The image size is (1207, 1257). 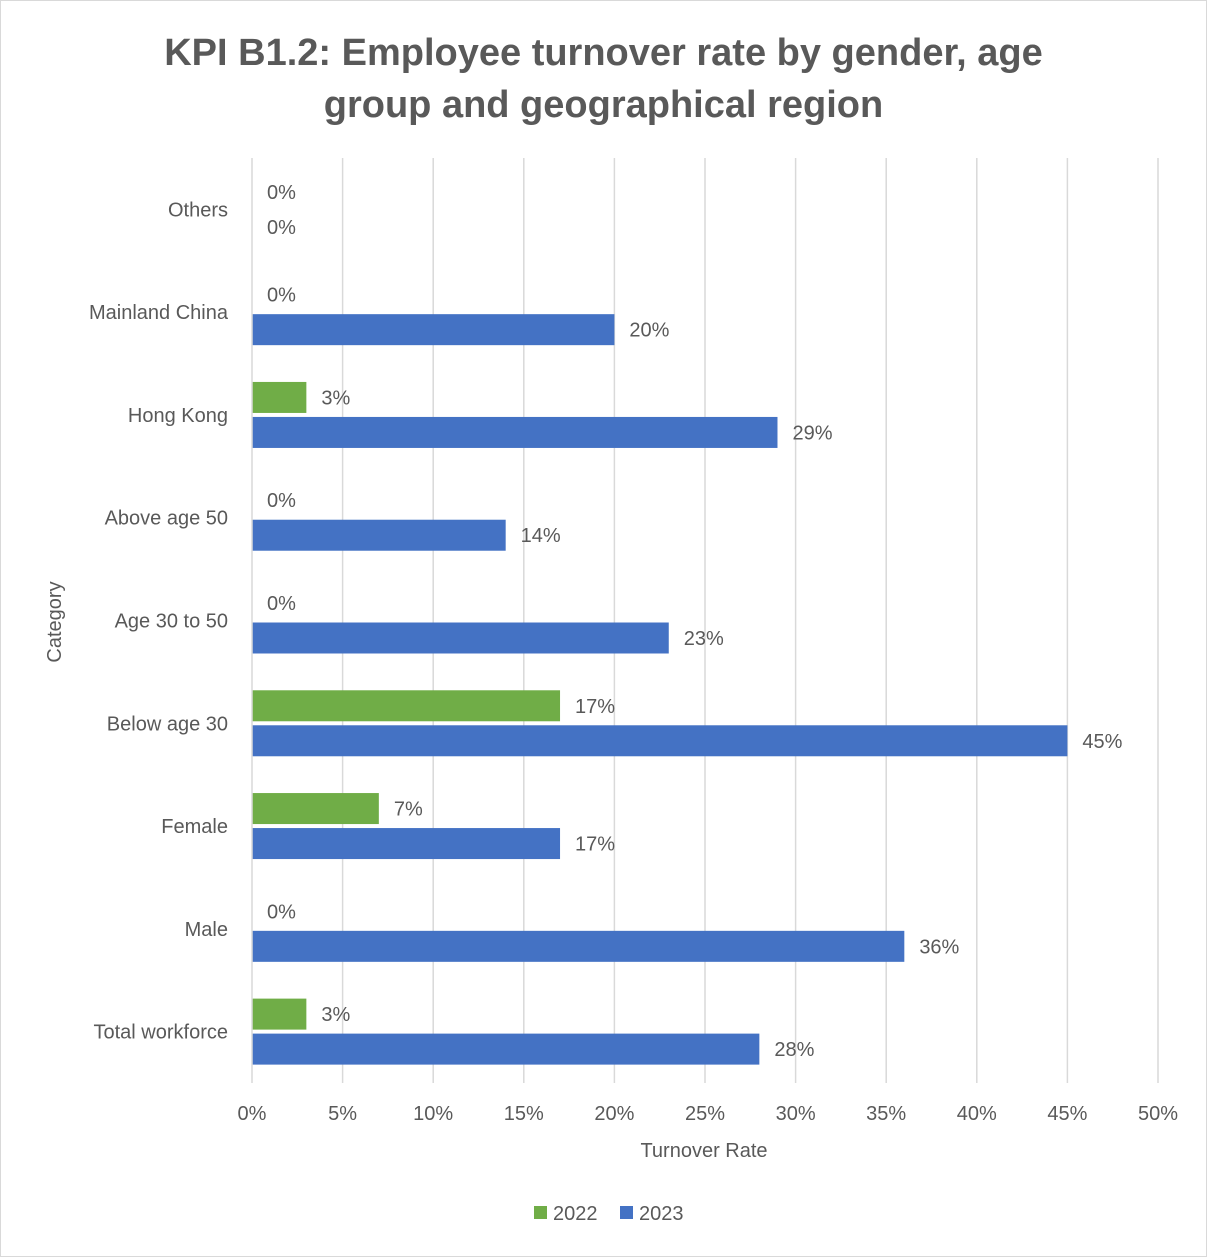 What do you see at coordinates (703, 1151) in the screenshot?
I see `x-axis-title: Turnover Rate` at bounding box center [703, 1151].